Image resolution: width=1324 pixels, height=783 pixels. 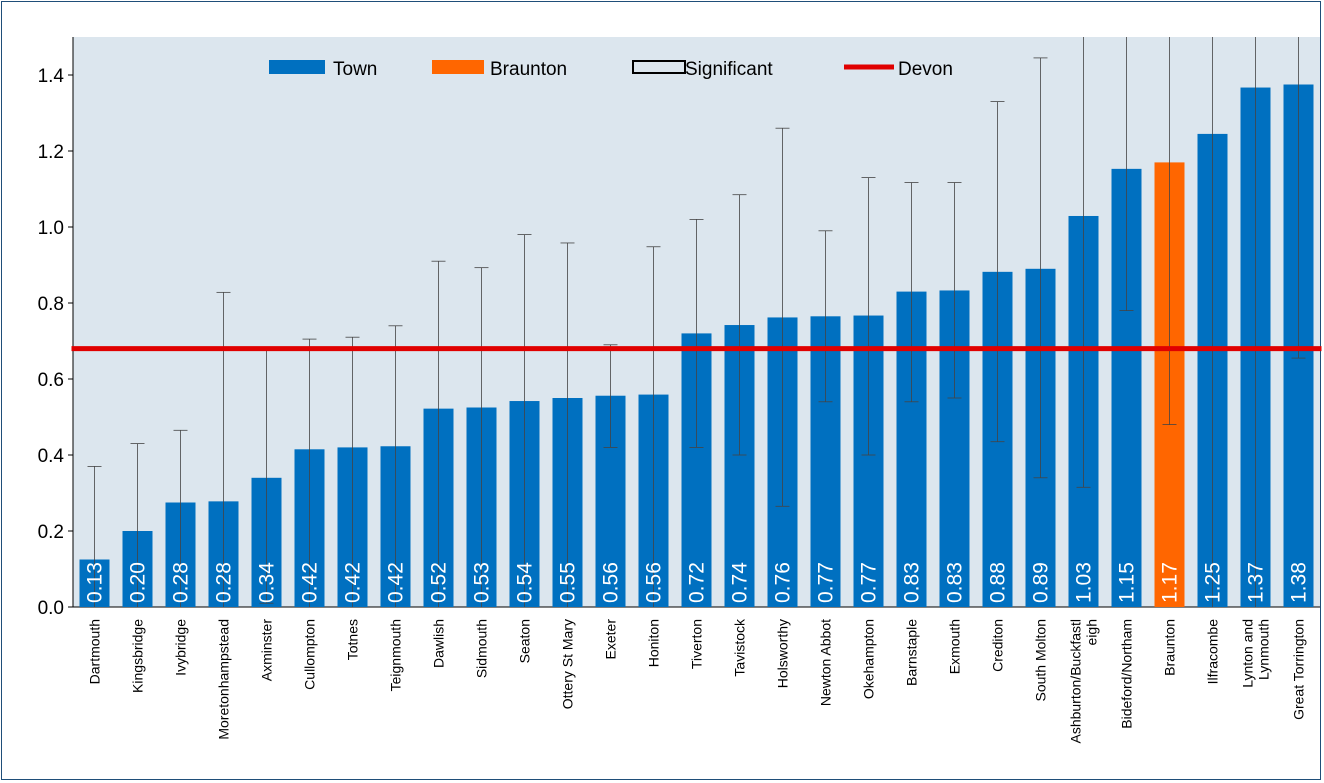 What do you see at coordinates (729, 69) in the screenshot?
I see `legend-significant-label: Significant` at bounding box center [729, 69].